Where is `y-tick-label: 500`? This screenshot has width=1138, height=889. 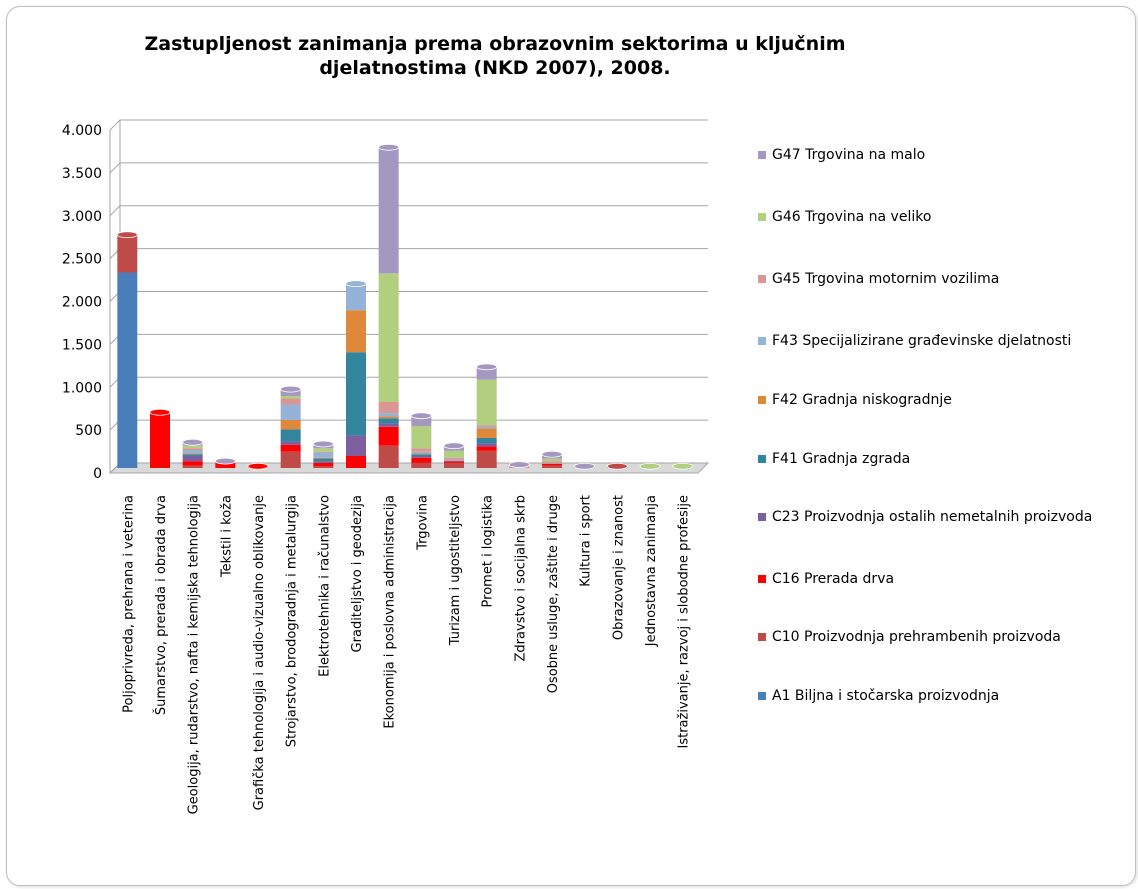 y-tick-label: 500 is located at coordinates (88, 431).